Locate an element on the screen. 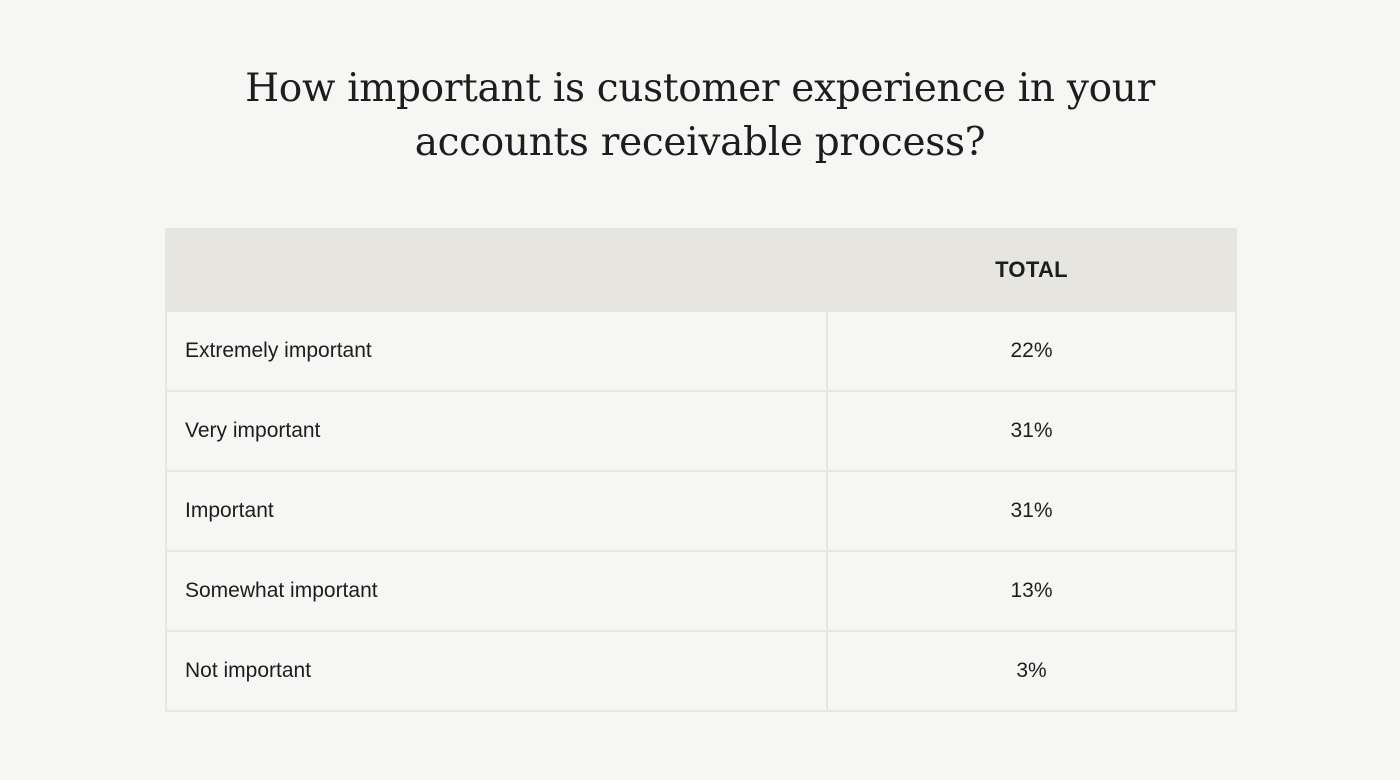 The height and width of the screenshot is (780, 1400). table-row: Extremely important 22% is located at coordinates (701, 351).